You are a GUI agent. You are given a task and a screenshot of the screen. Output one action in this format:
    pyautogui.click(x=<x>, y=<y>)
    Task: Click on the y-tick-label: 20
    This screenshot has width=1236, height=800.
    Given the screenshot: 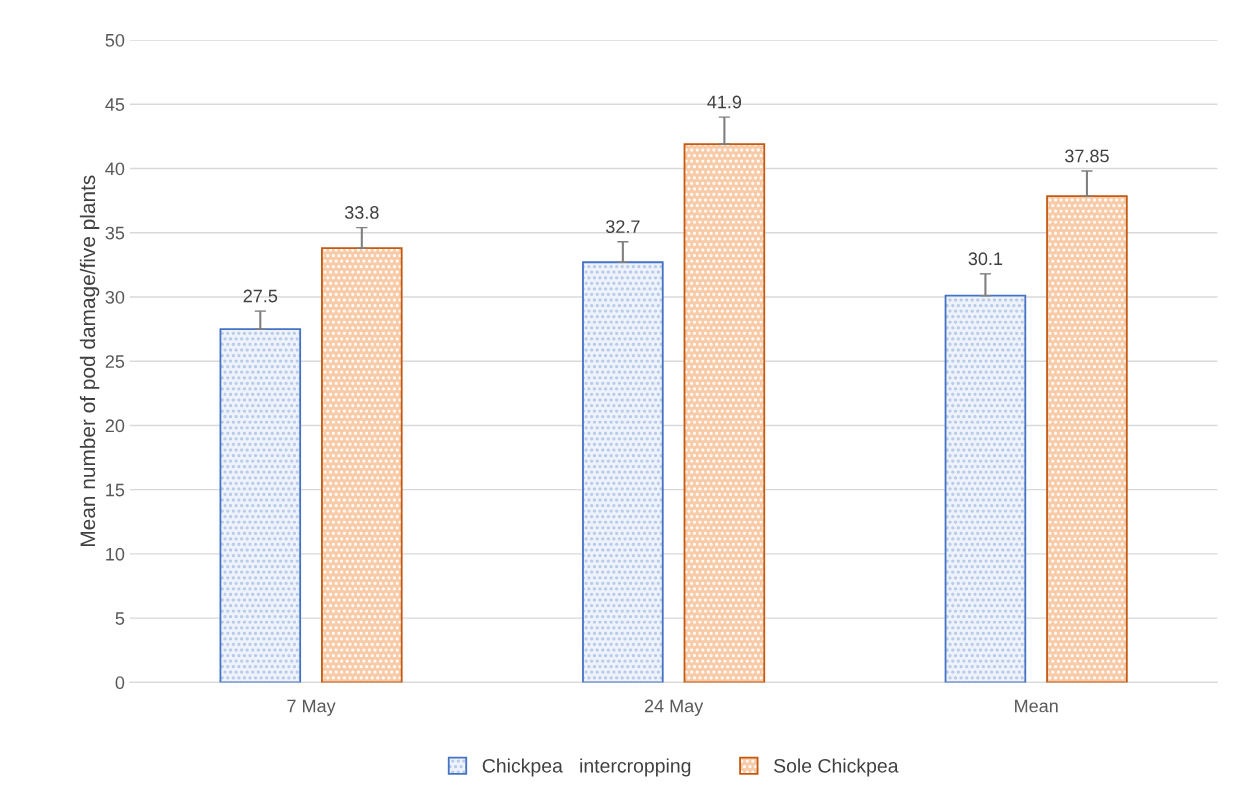 What is the action you would take?
    pyautogui.click(x=115, y=426)
    